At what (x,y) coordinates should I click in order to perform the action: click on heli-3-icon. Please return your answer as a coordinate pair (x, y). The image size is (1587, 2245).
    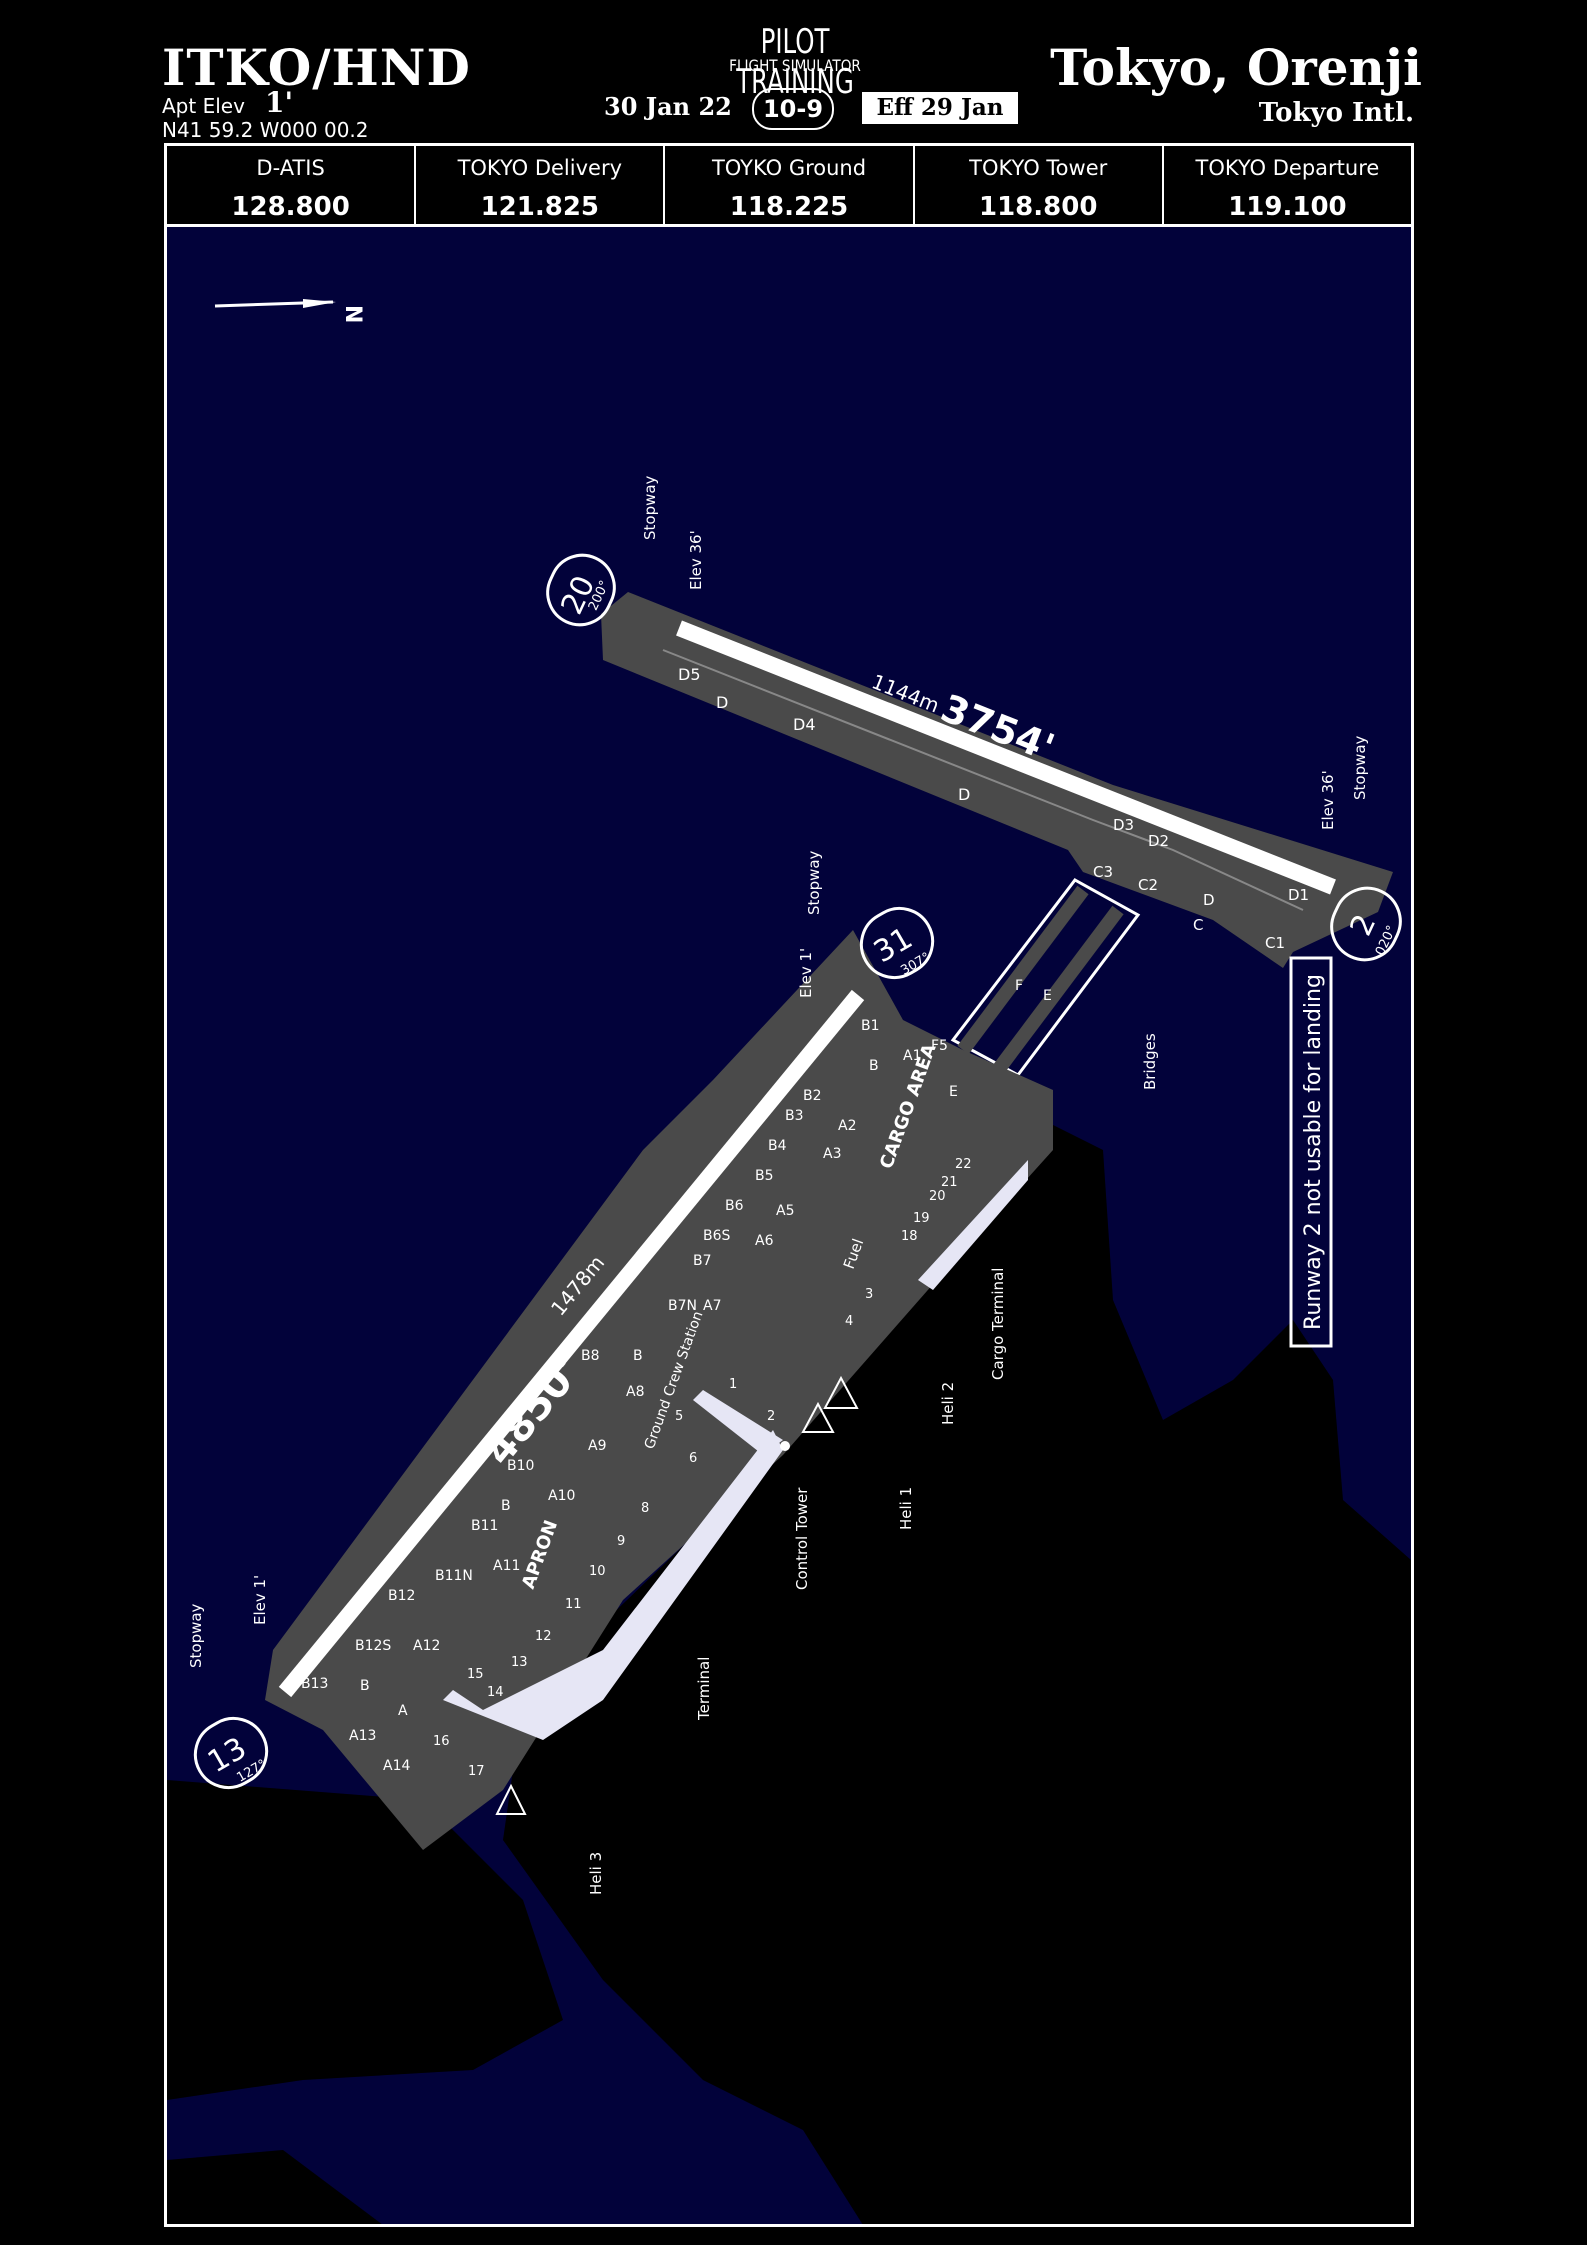
    Looking at the image, I should click on (511, 1799).